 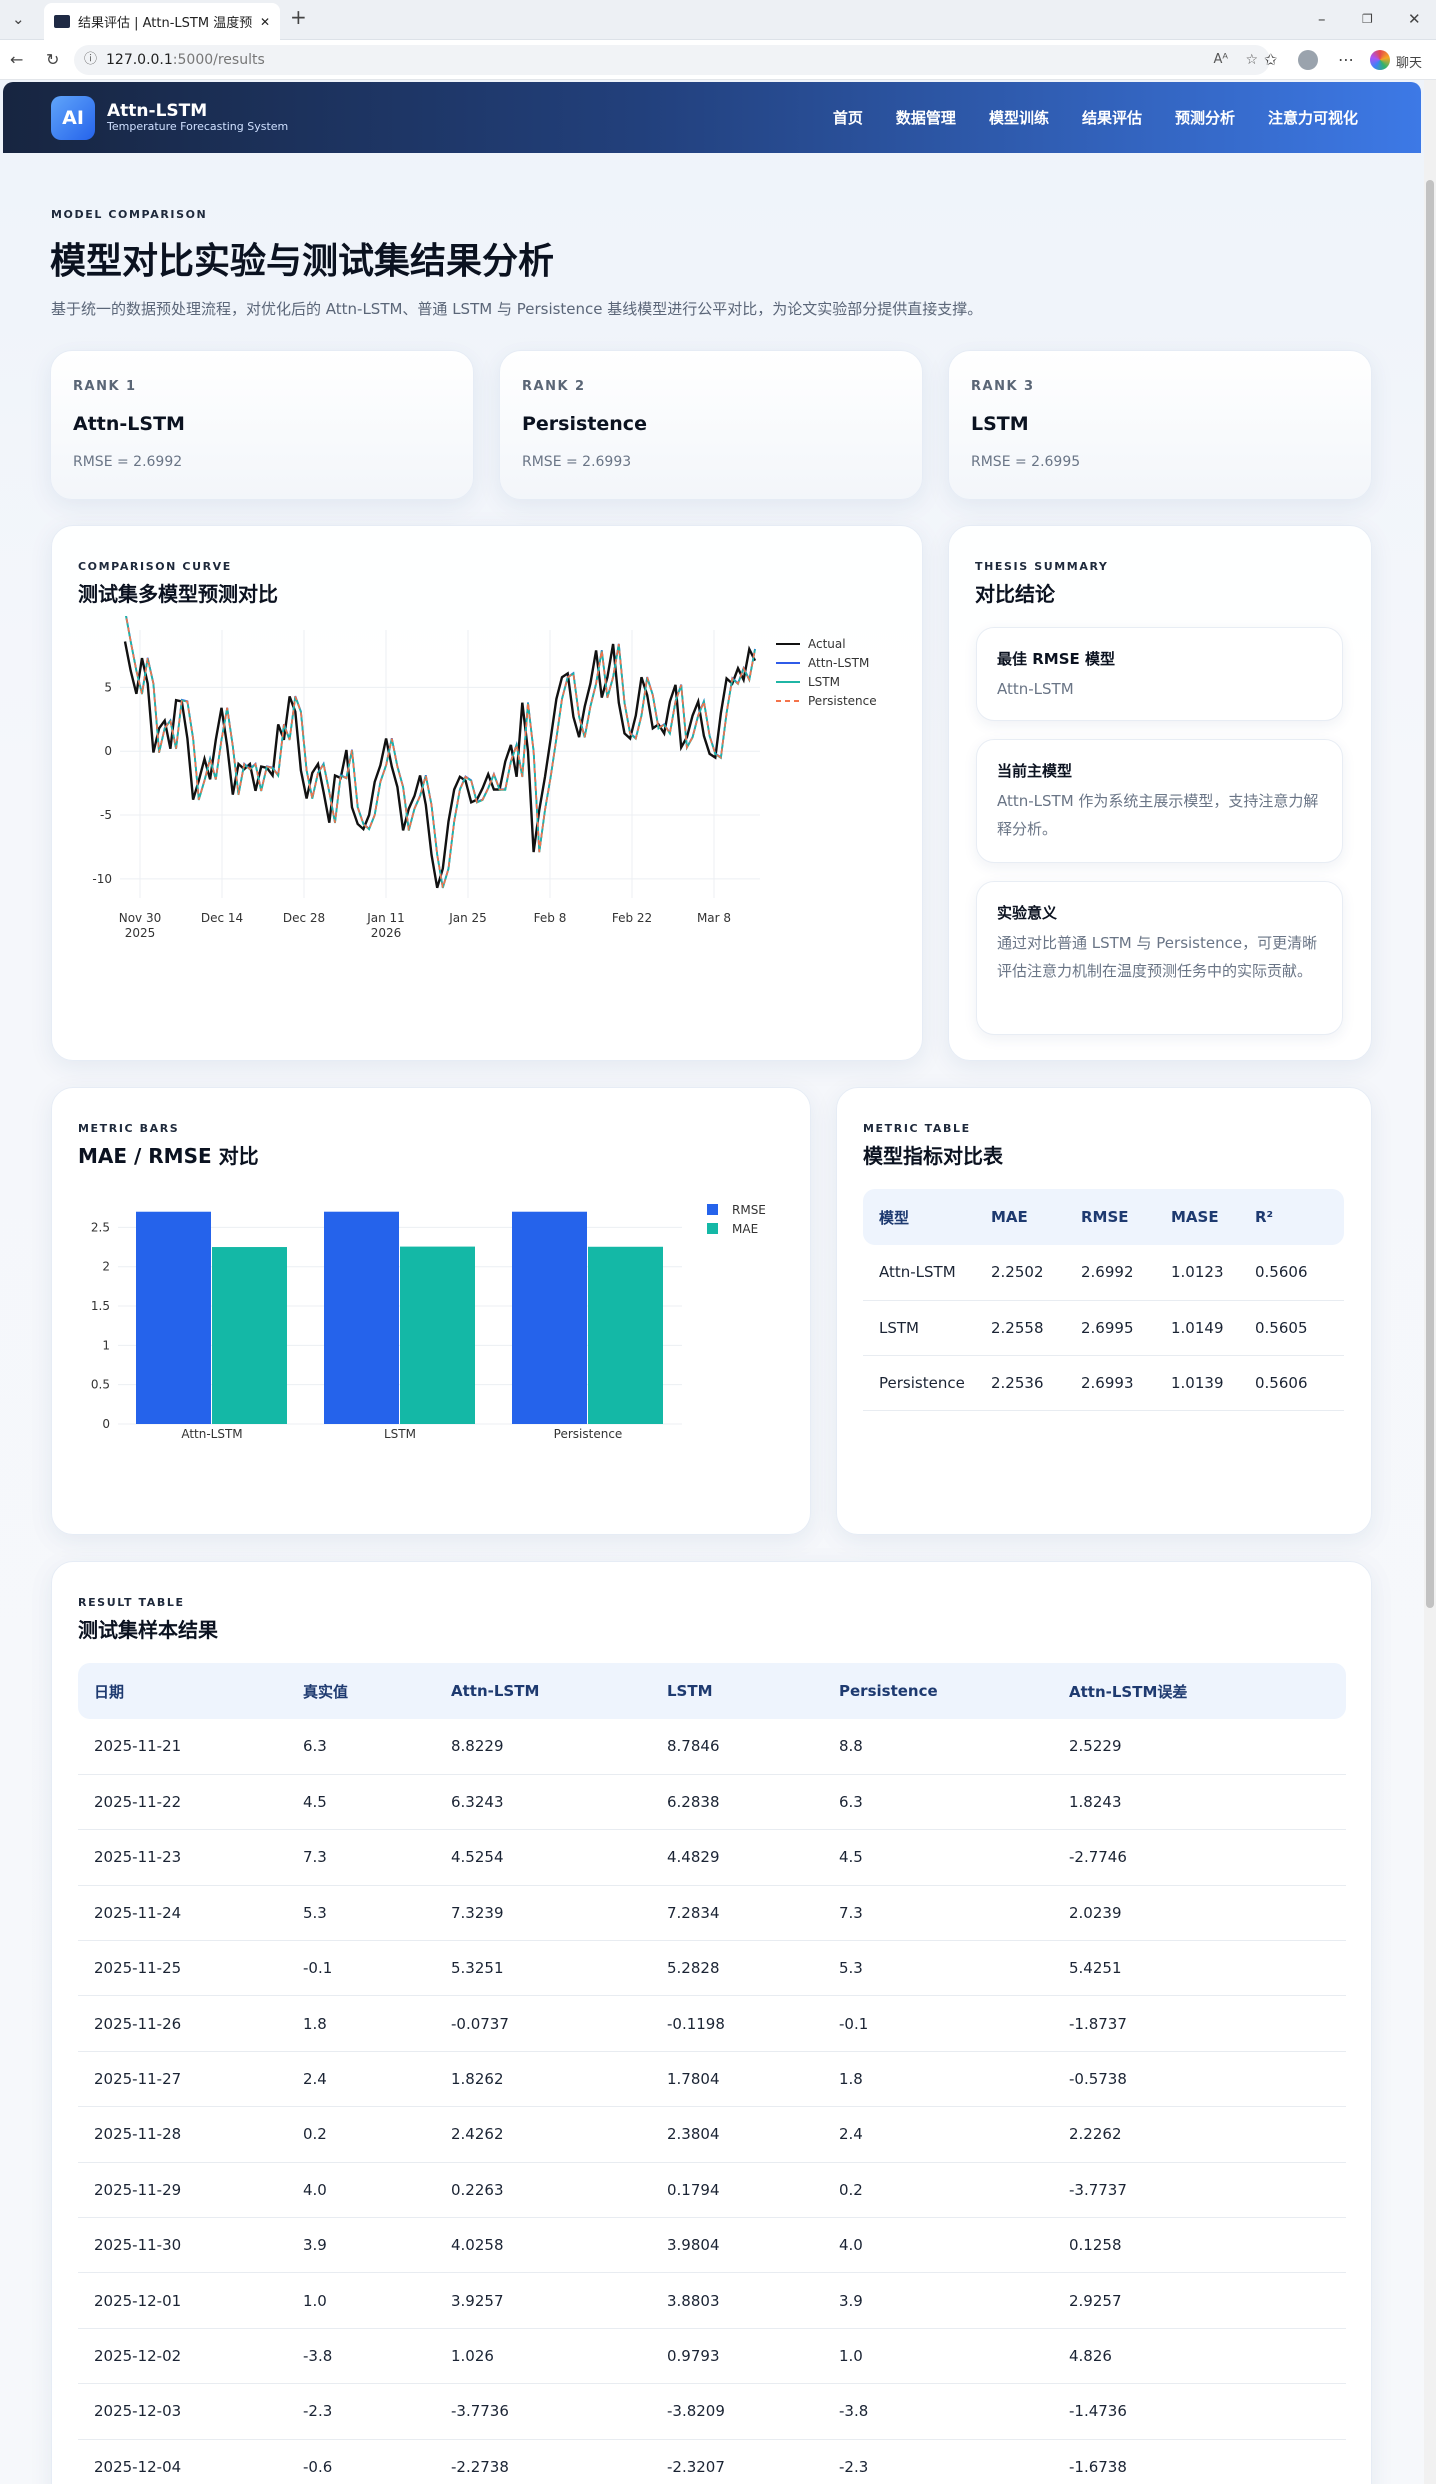 I want to click on cell: 2025-11-23, so click(x=190, y=1857).